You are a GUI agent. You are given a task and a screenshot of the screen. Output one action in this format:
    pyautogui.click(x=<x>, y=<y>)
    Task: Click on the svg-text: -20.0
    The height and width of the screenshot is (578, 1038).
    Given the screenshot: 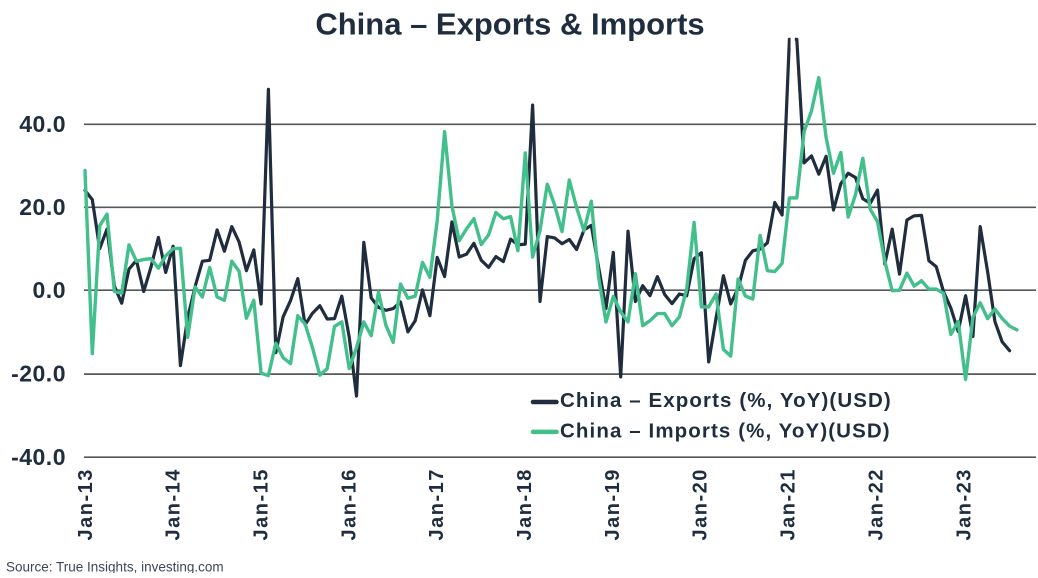 What is the action you would take?
    pyautogui.click(x=38, y=374)
    